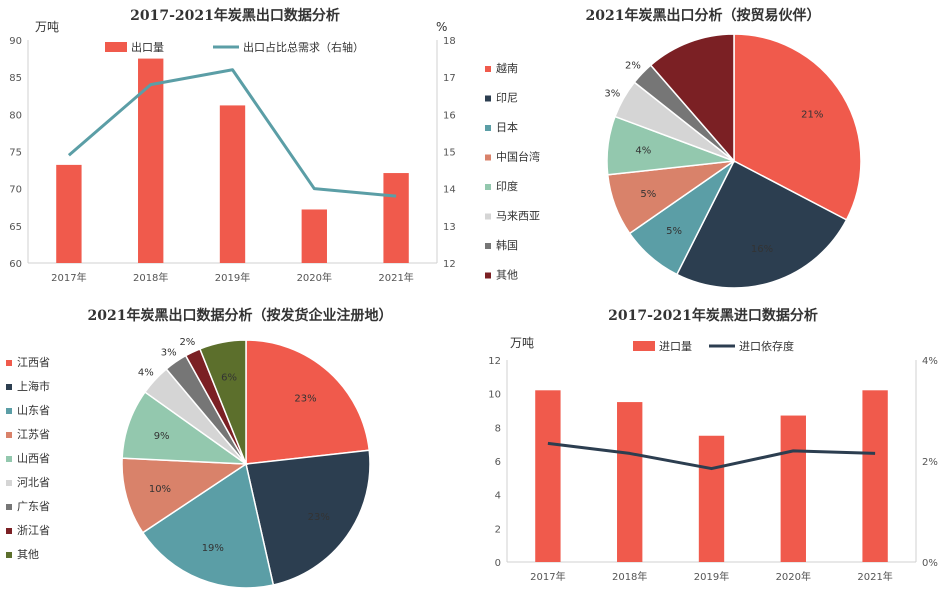 This screenshot has height=595, width=947. I want to click on y-tick-label: 12, so click(494, 361).